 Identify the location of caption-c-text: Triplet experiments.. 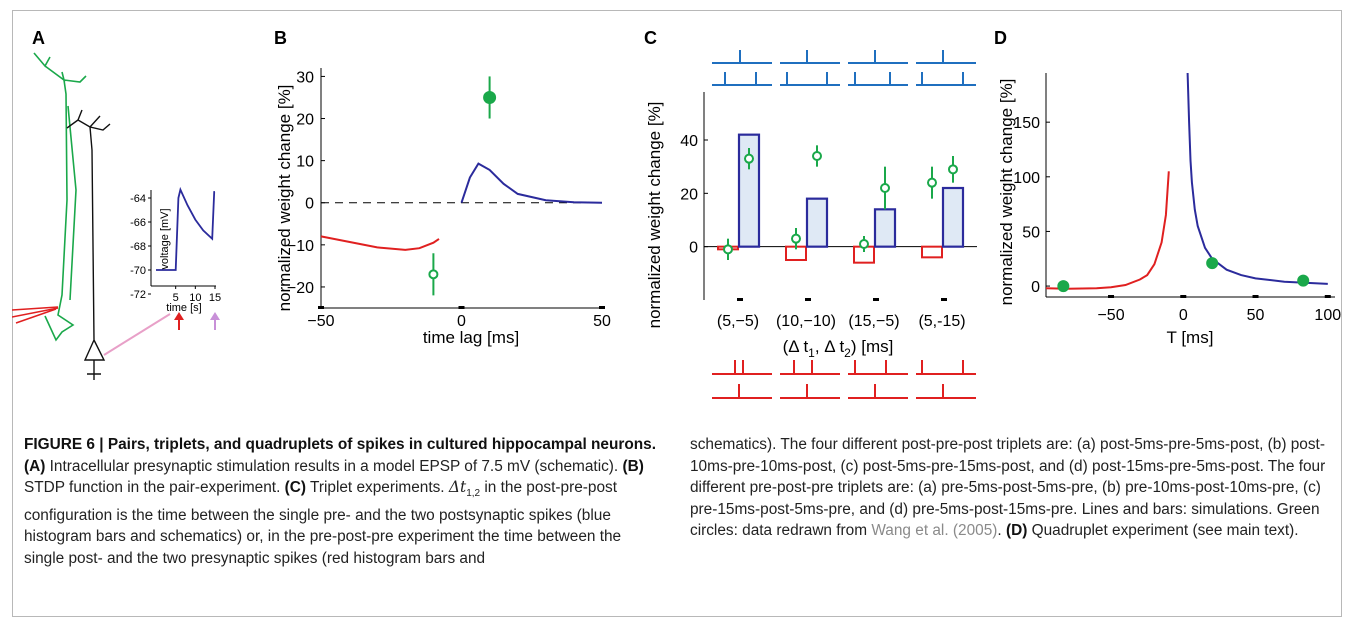
(377, 487).